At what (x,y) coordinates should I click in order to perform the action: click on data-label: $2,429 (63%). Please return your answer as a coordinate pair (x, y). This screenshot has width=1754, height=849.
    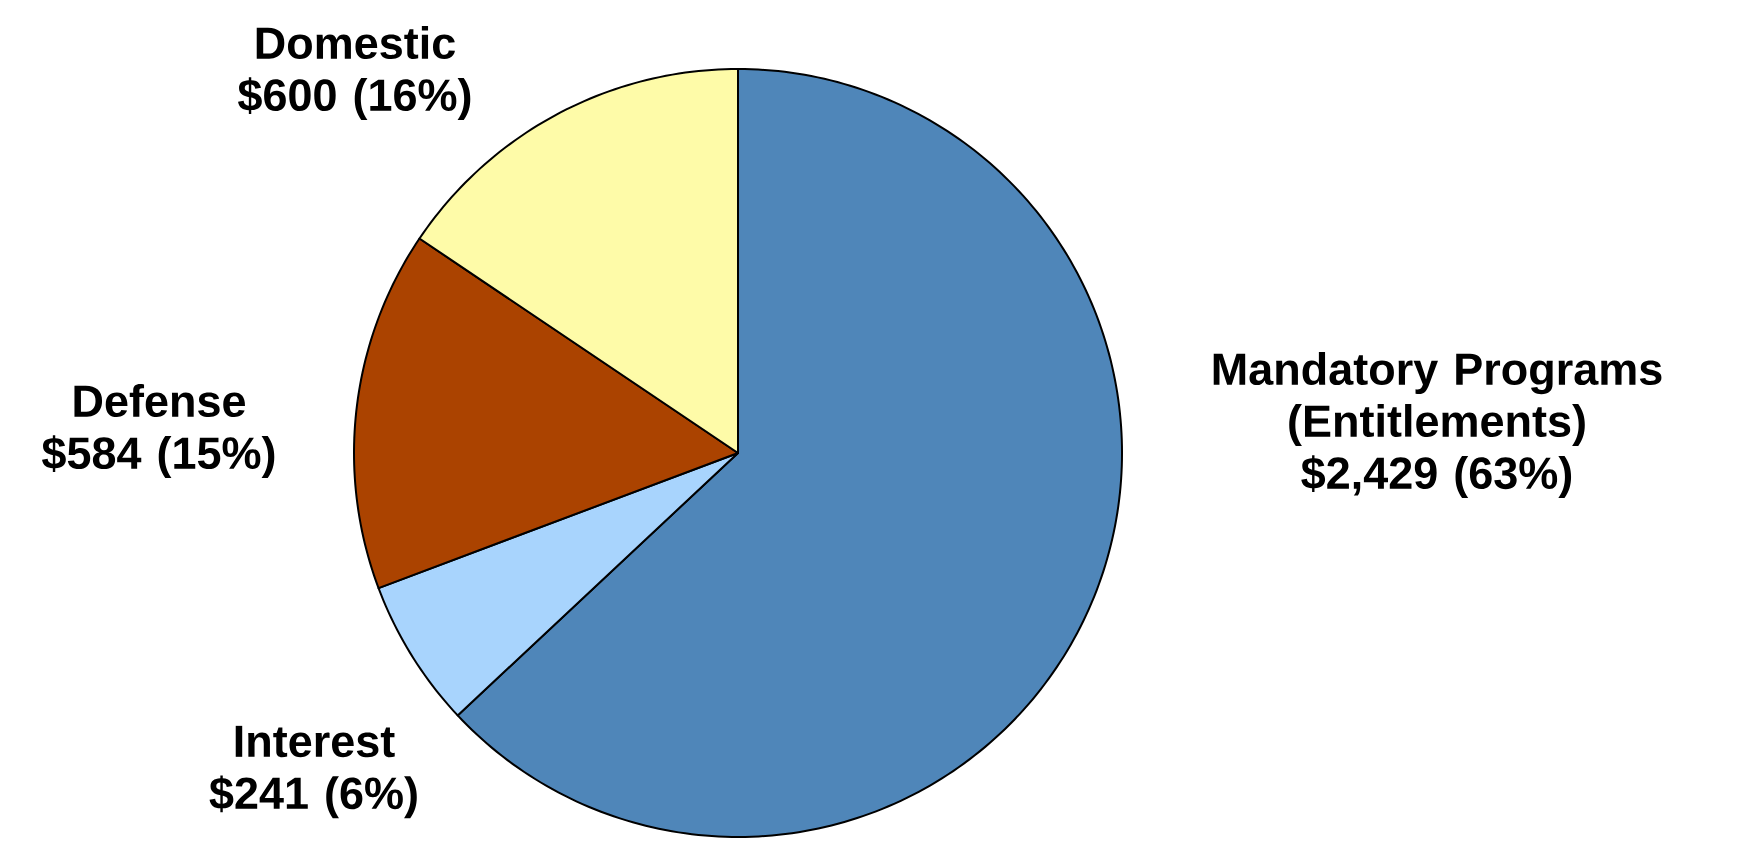
    Looking at the image, I should click on (1436, 476).